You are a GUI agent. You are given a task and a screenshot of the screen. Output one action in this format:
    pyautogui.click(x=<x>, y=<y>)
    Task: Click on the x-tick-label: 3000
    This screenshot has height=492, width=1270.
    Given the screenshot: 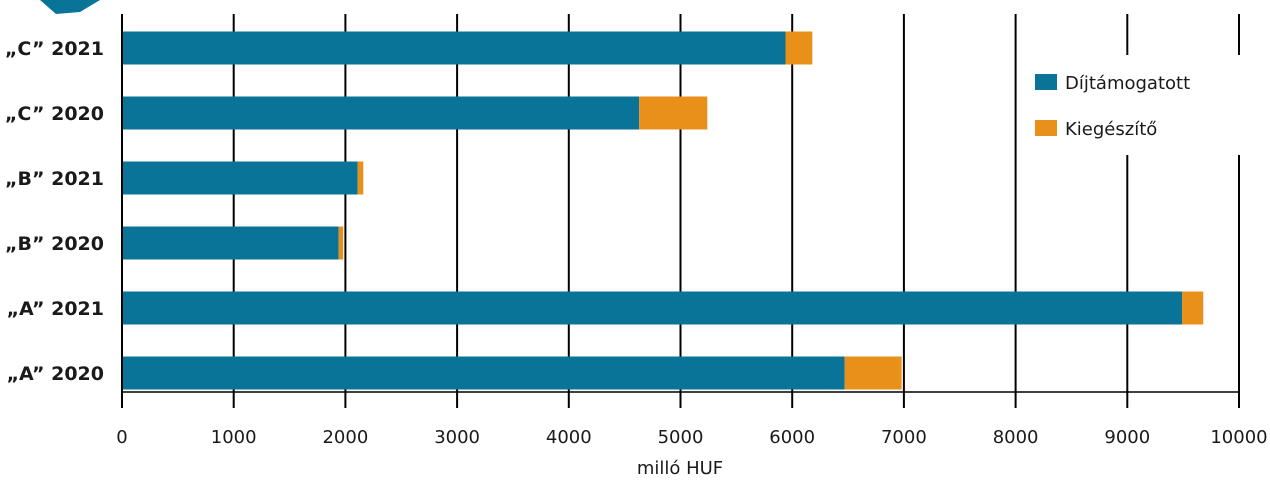 What is the action you would take?
    pyautogui.click(x=457, y=437)
    